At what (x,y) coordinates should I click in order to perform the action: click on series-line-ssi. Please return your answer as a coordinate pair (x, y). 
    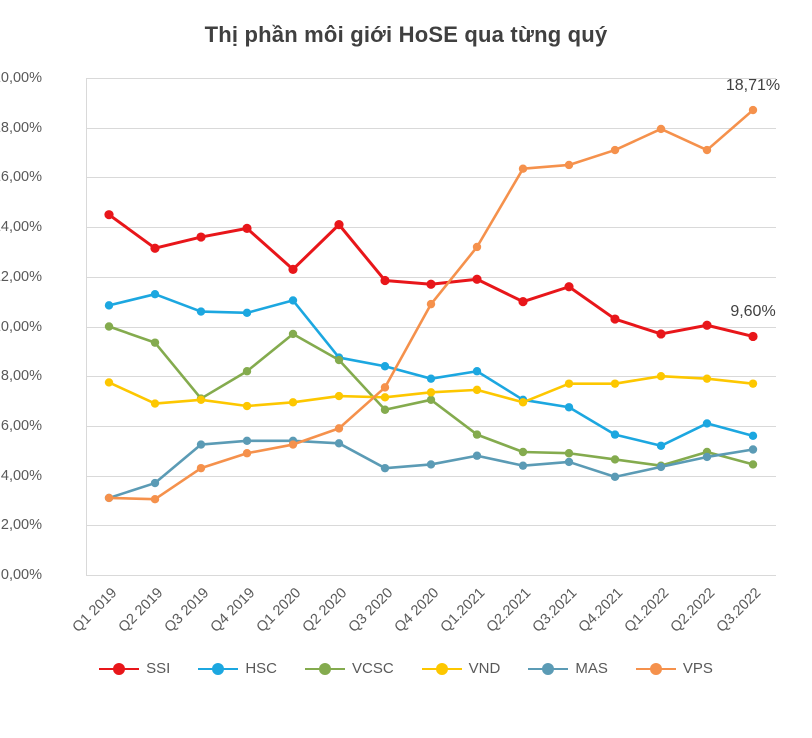
    Looking at the image, I should click on (431, 275).